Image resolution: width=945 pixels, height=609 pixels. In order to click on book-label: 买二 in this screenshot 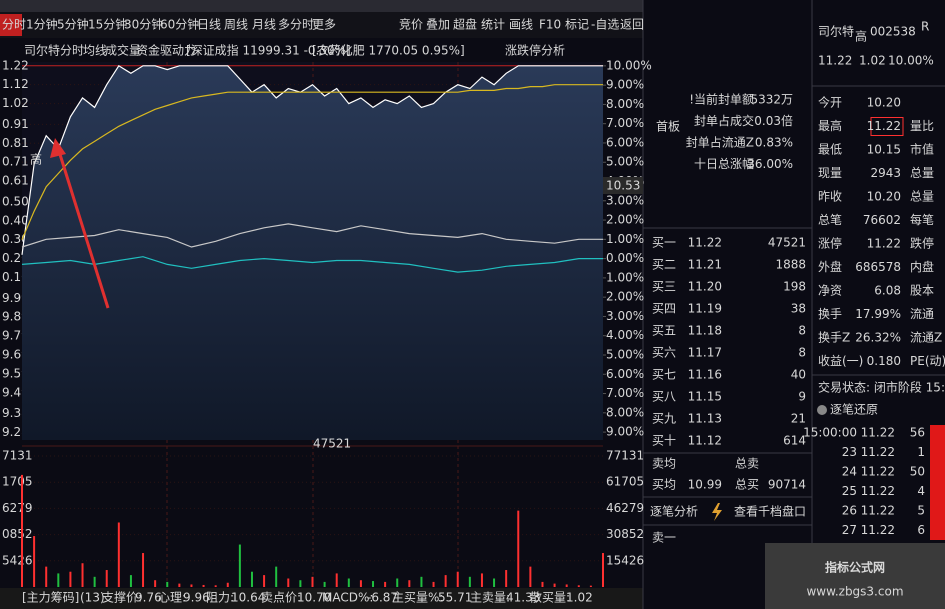, I will do `click(664, 265)`.